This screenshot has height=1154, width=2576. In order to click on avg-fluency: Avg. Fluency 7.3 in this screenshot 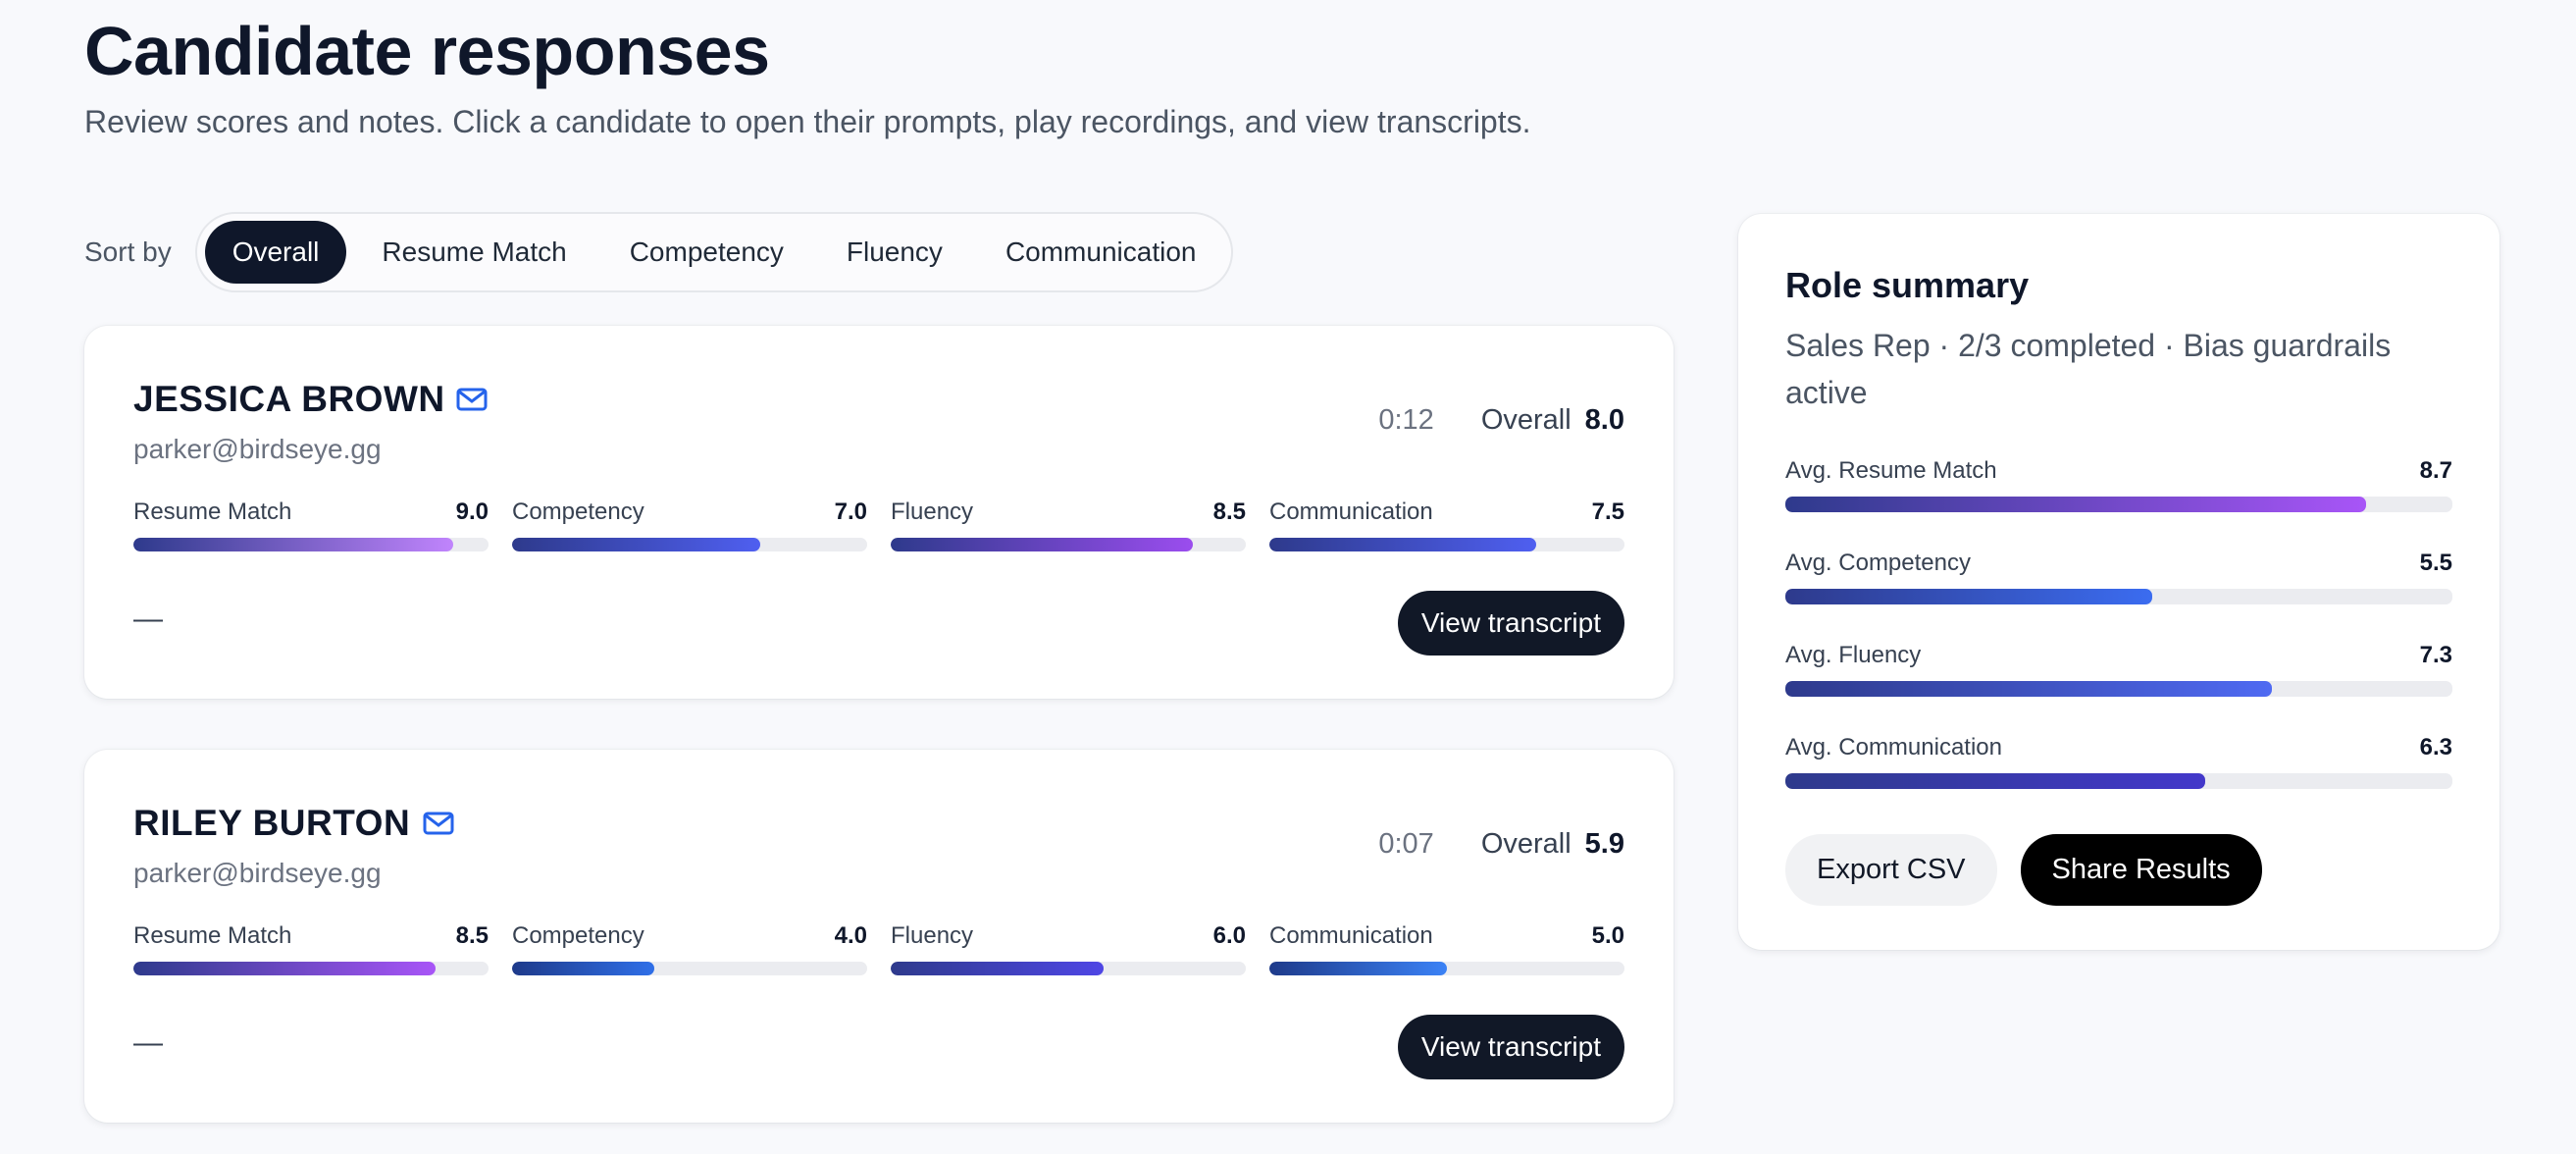, I will do `click(2118, 669)`.